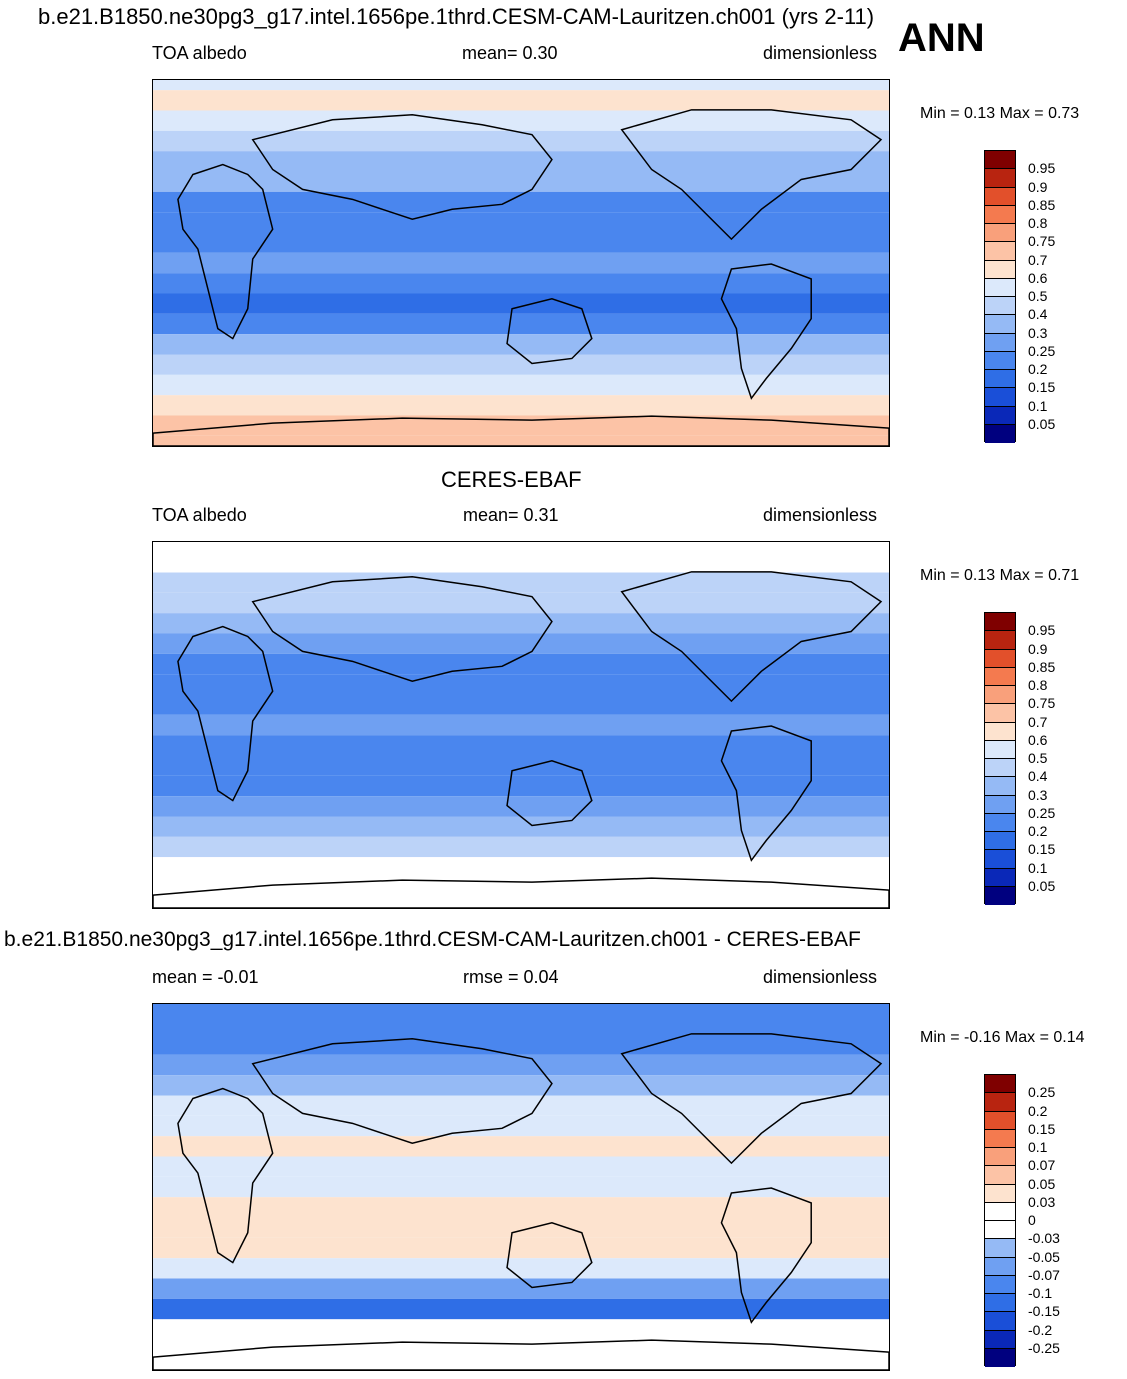 The width and height of the screenshot is (1127, 1379). What do you see at coordinates (1038, 685) in the screenshot?
I see `colorbar-tick-label: 0.8` at bounding box center [1038, 685].